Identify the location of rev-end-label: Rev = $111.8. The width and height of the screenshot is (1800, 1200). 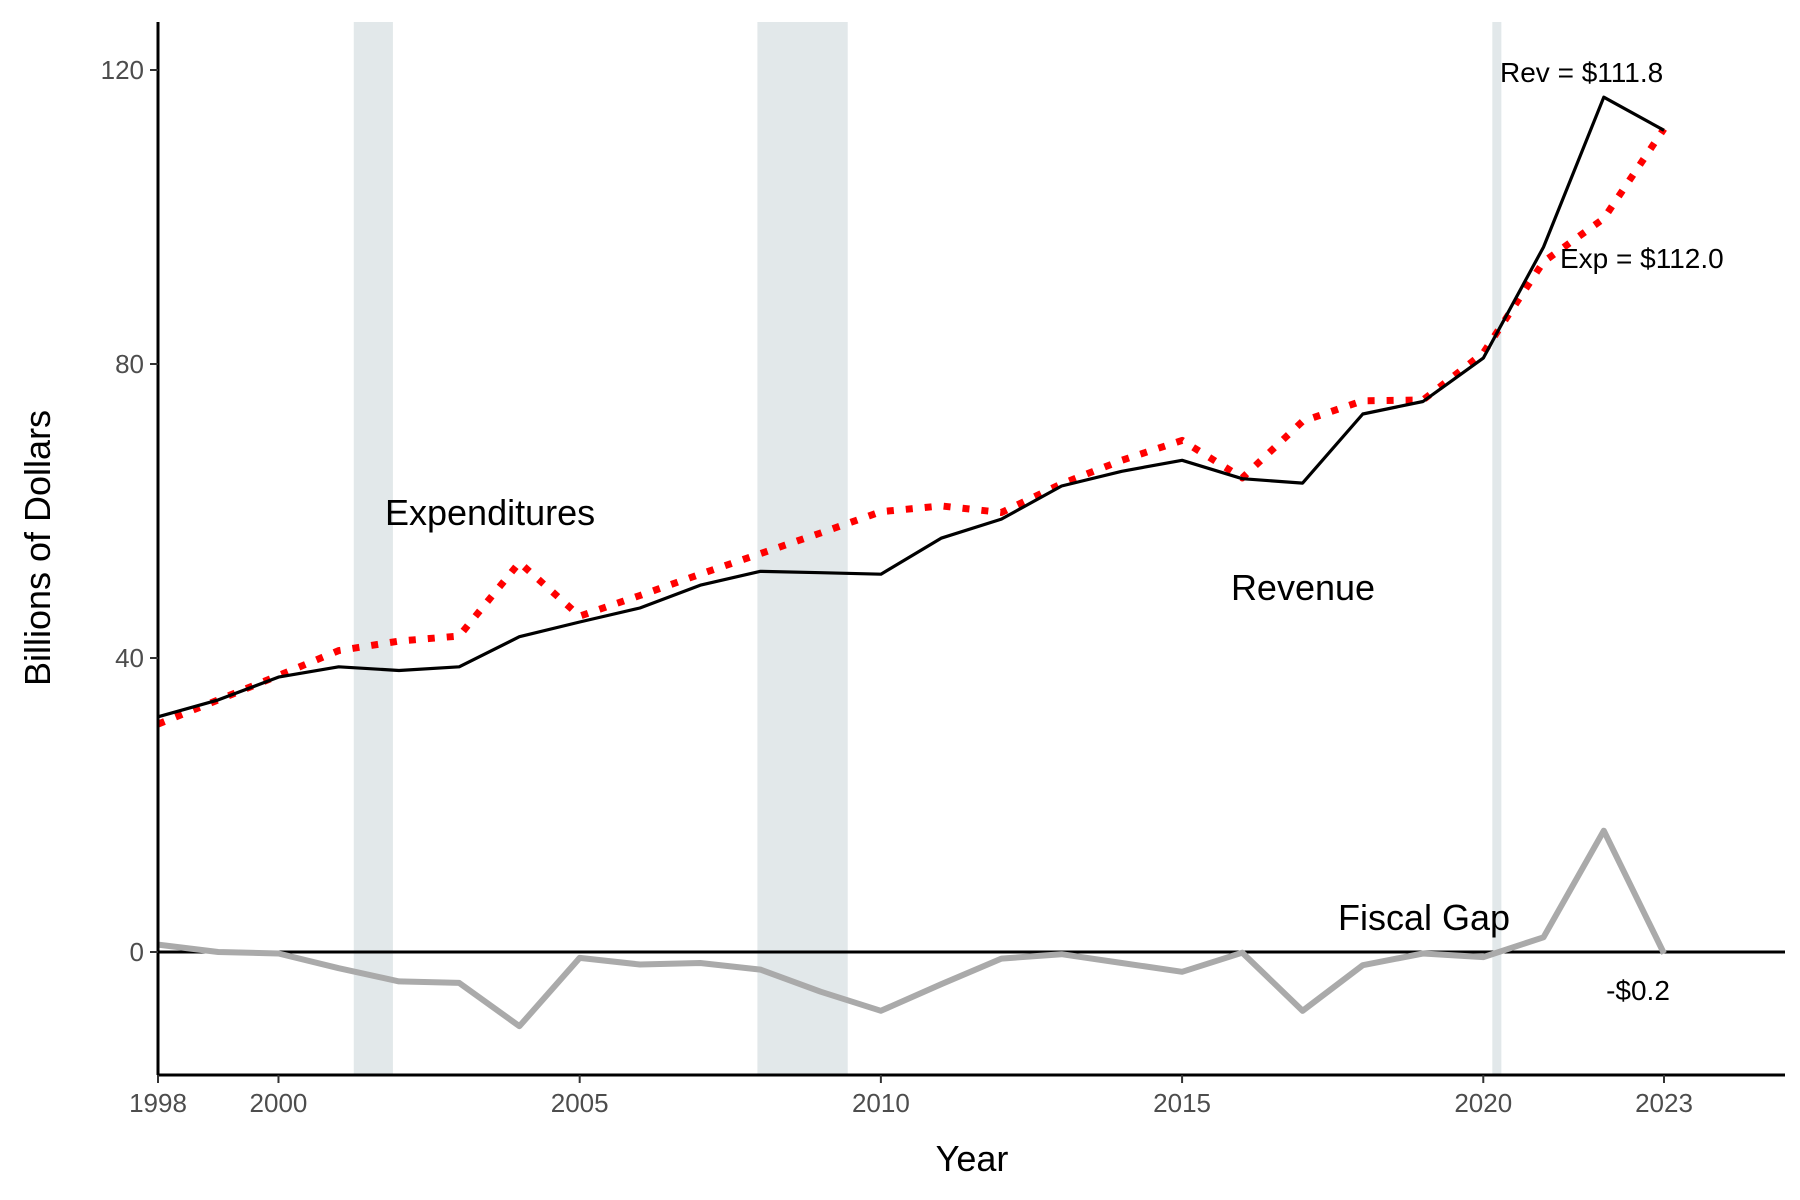
(1581, 72).